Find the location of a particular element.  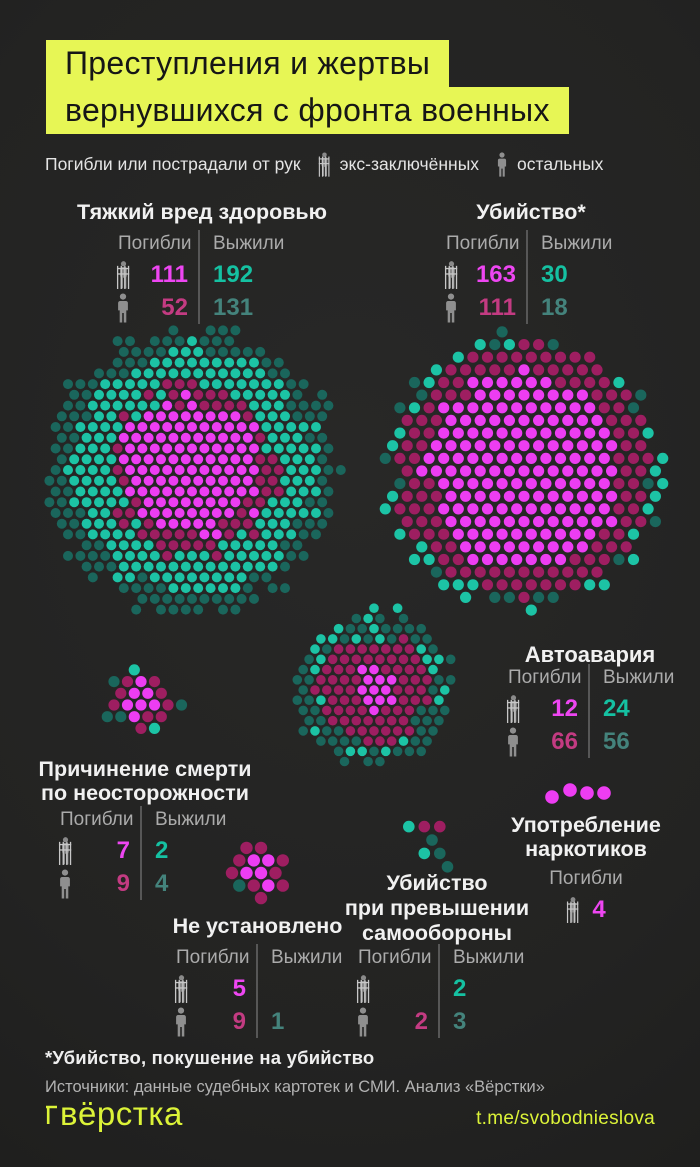

cluster-grievous is located at coordinates (195, 470).